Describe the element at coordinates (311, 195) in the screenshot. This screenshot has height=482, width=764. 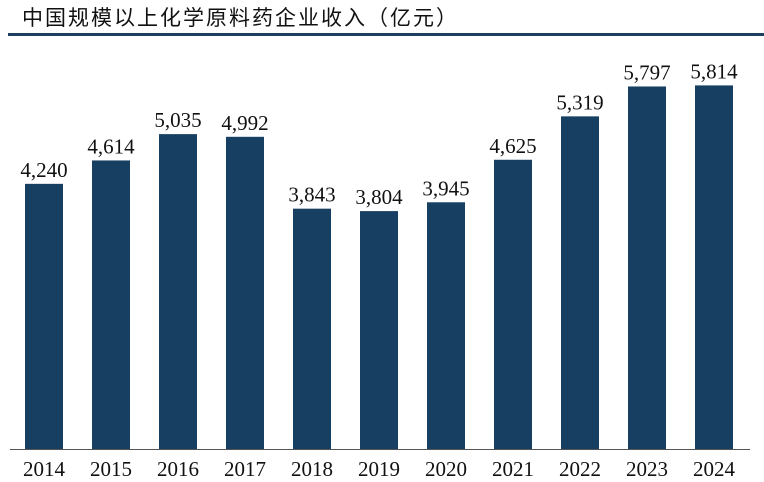
I see `data-label-2018: 3,843` at that location.